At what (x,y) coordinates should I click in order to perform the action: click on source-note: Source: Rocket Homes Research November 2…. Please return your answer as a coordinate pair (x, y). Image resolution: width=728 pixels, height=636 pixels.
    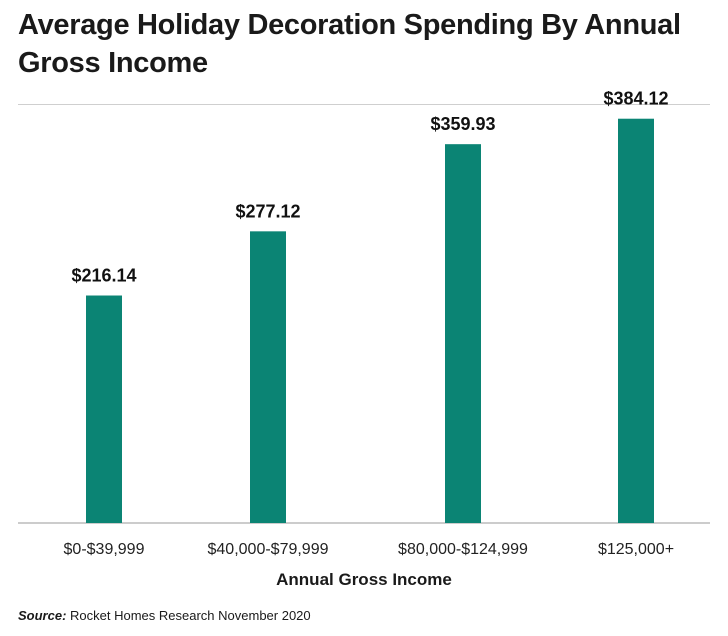
    Looking at the image, I should click on (164, 615).